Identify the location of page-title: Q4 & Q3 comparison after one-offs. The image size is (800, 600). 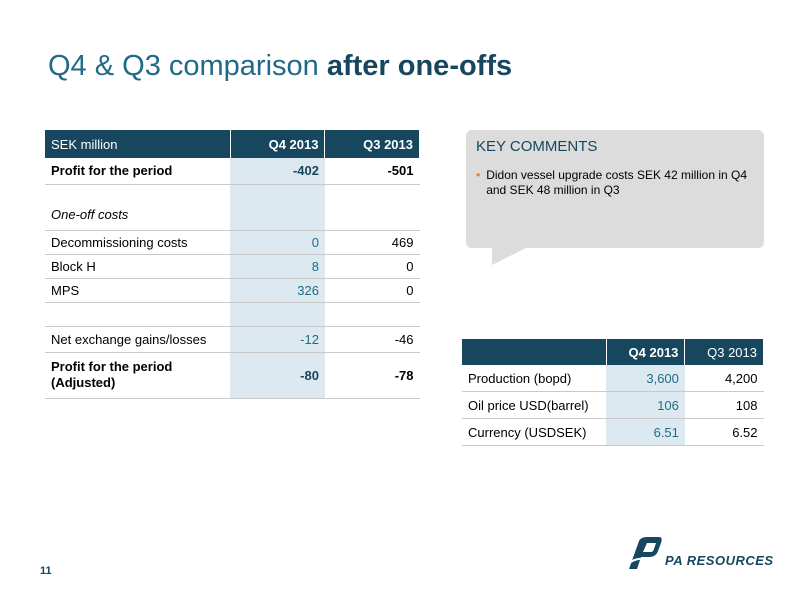
(280, 66).